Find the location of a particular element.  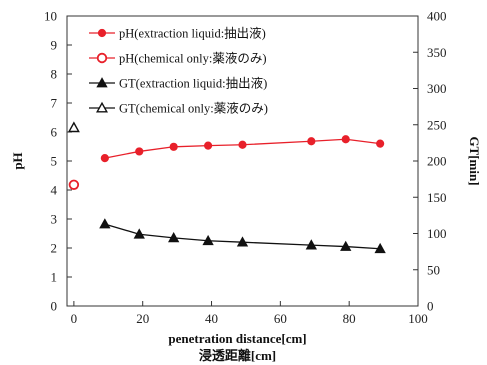

x-axis-title-japanese: 浸透距離[cm] is located at coordinates (237, 355).